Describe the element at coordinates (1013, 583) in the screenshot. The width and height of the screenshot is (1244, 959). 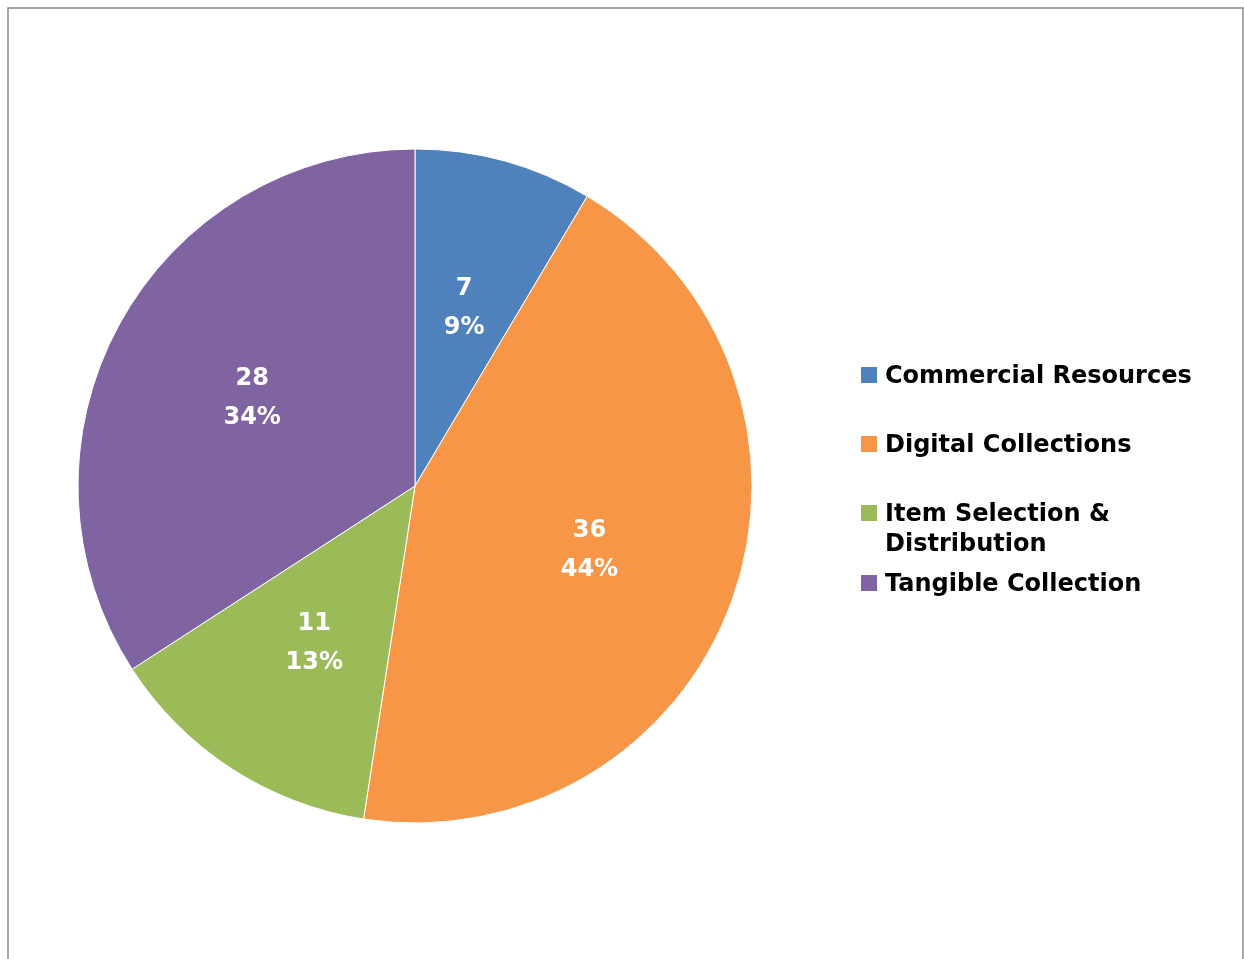
I see `legend-label: Tangible Collection` at that location.